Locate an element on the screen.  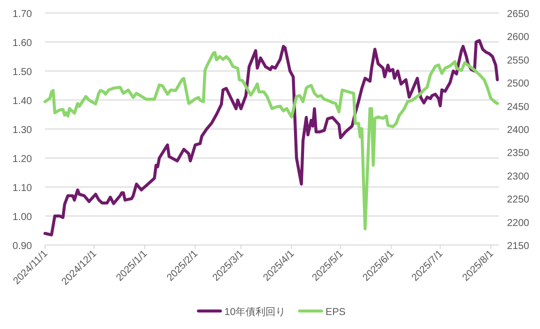
y-tick-label: 1.00 is located at coordinates (22, 217).